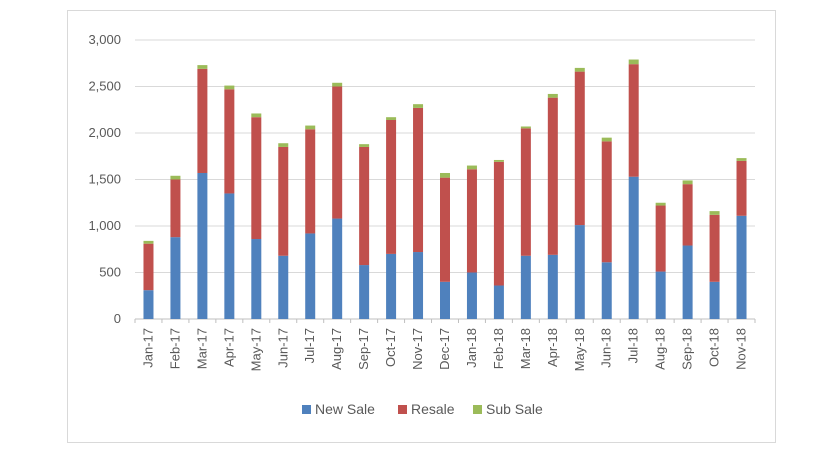 This screenshot has width=830, height=468. I want to click on x-tick-label: Aug-17, so click(336, 349).